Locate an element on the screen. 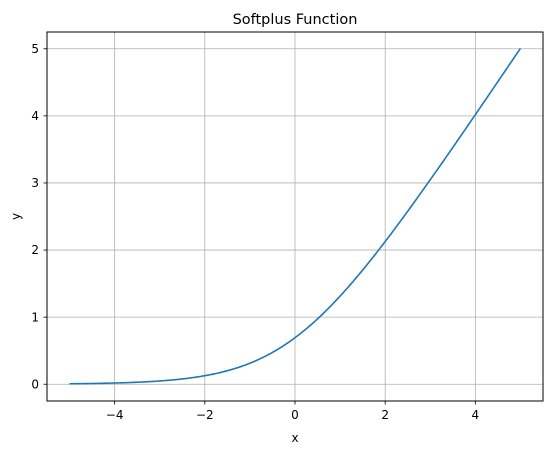 The height and width of the screenshot is (455, 554). x-tick-label: −4 is located at coordinates (115, 415).